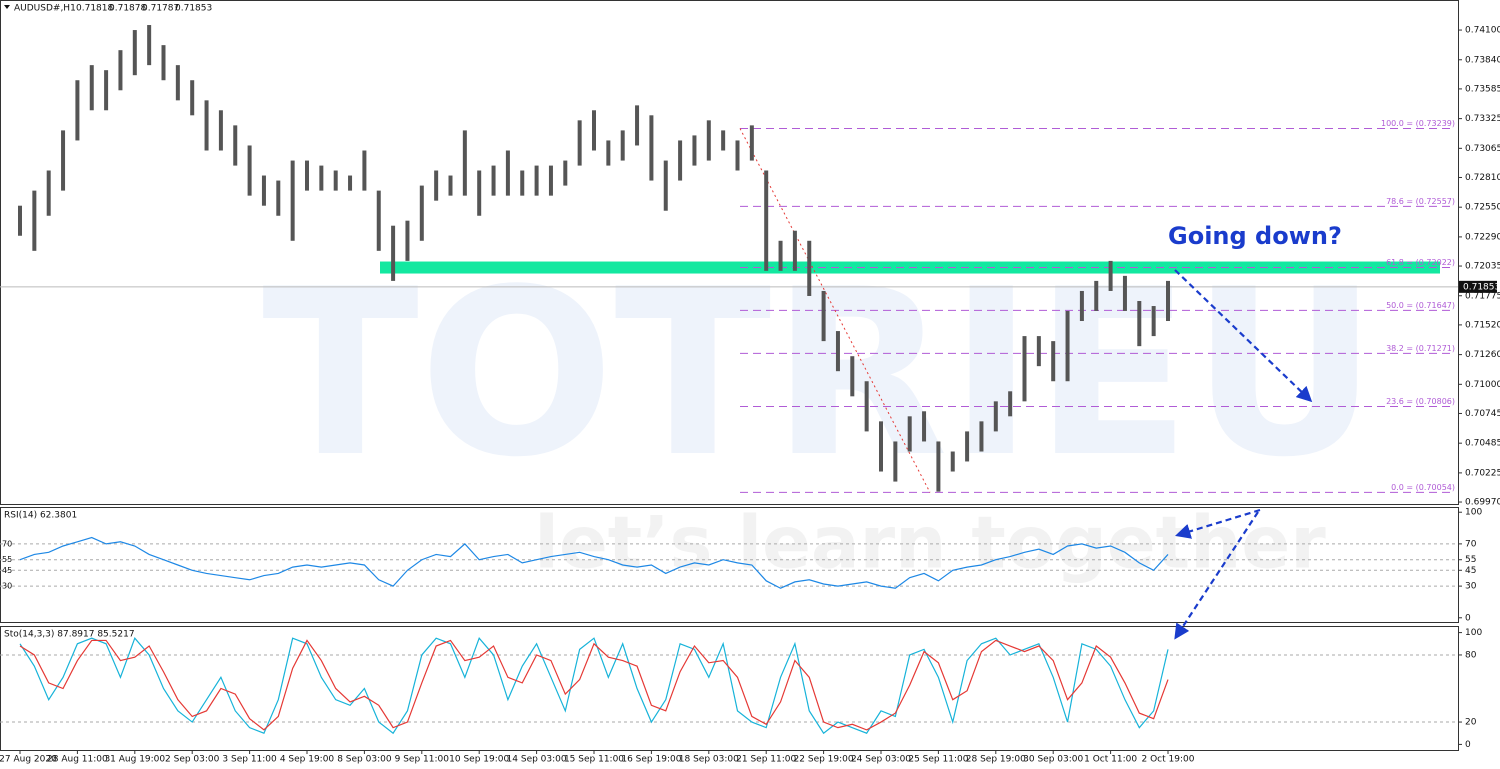  What do you see at coordinates (1168, 760) in the screenshot?
I see `x-tick-label: 2 Oct 19:00` at bounding box center [1168, 760].